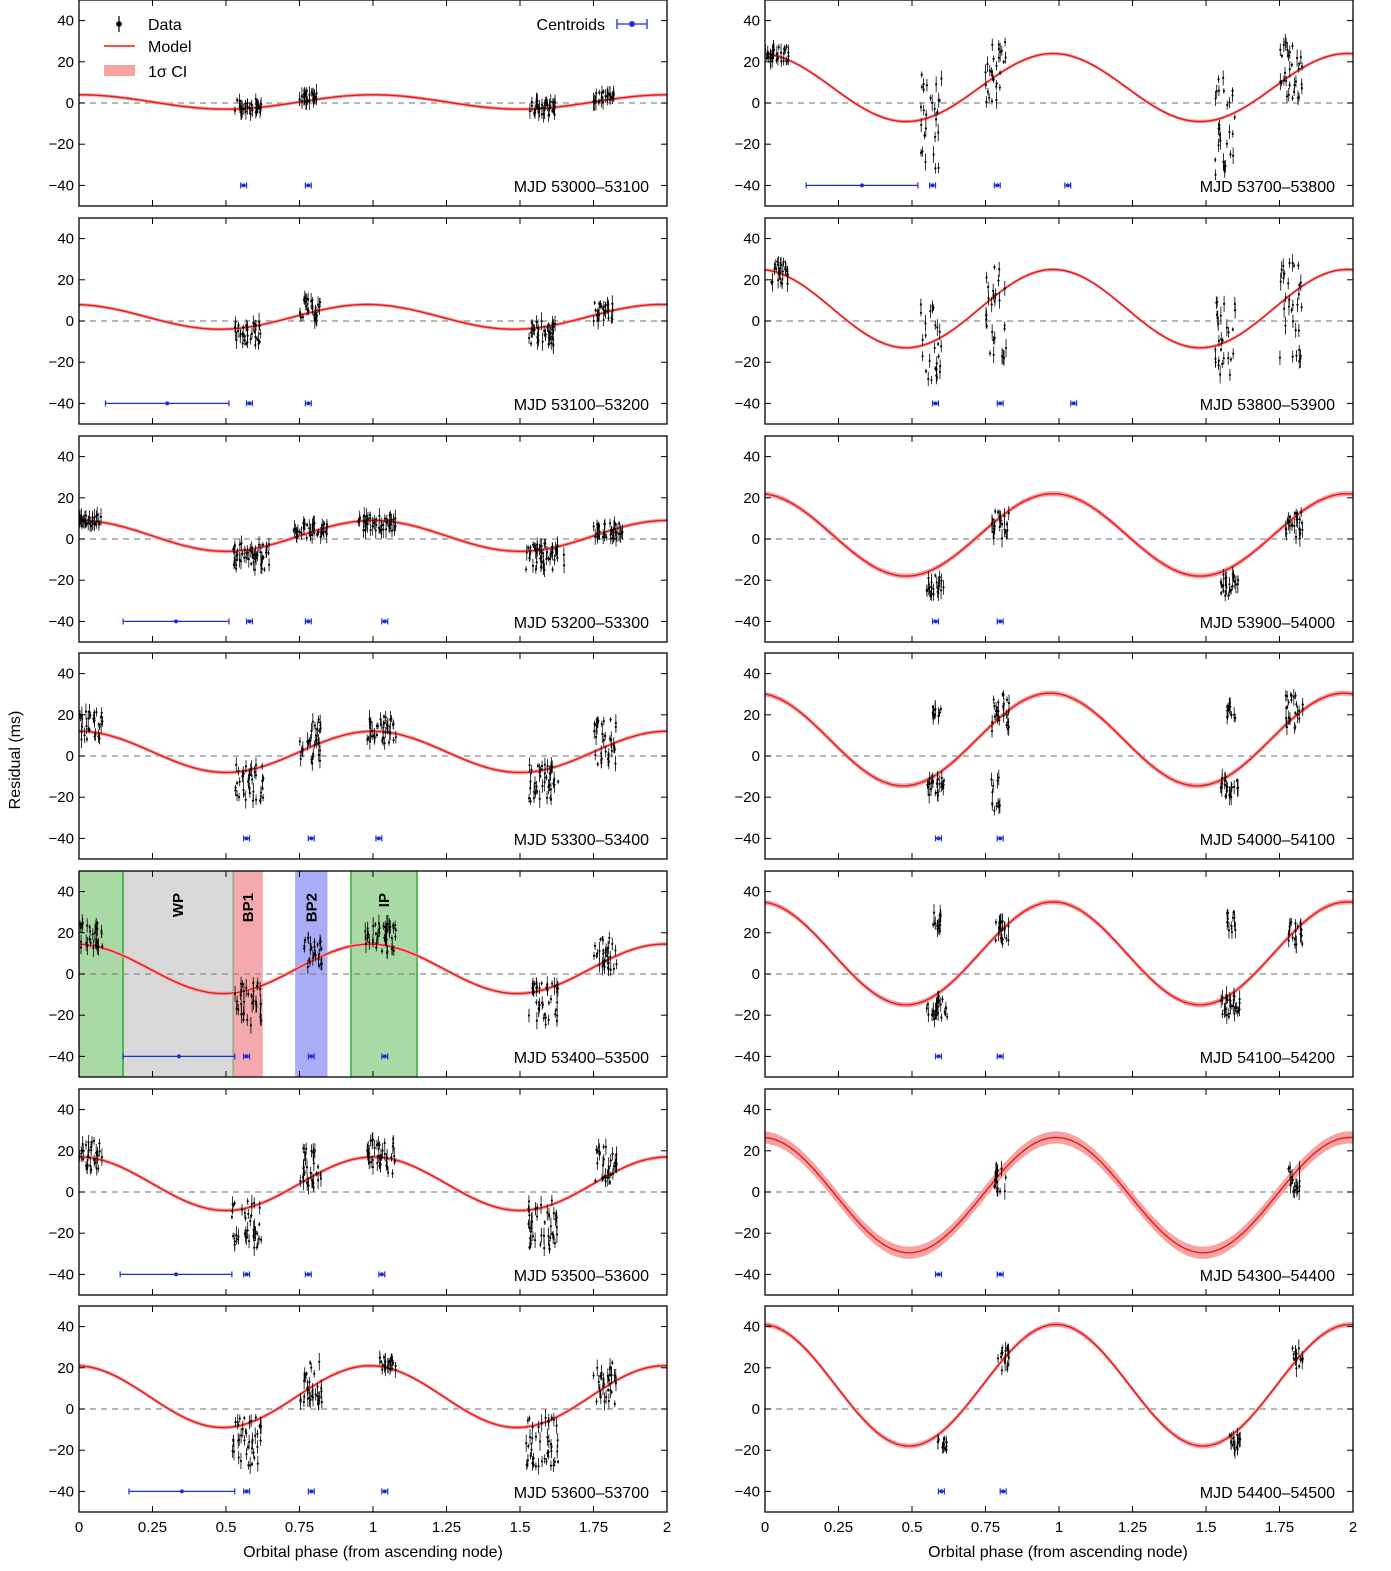 Image resolution: width=1391 pixels, height=1571 pixels. I want to click on panel-mjd-label: MJD 53200–53300, so click(581, 623).